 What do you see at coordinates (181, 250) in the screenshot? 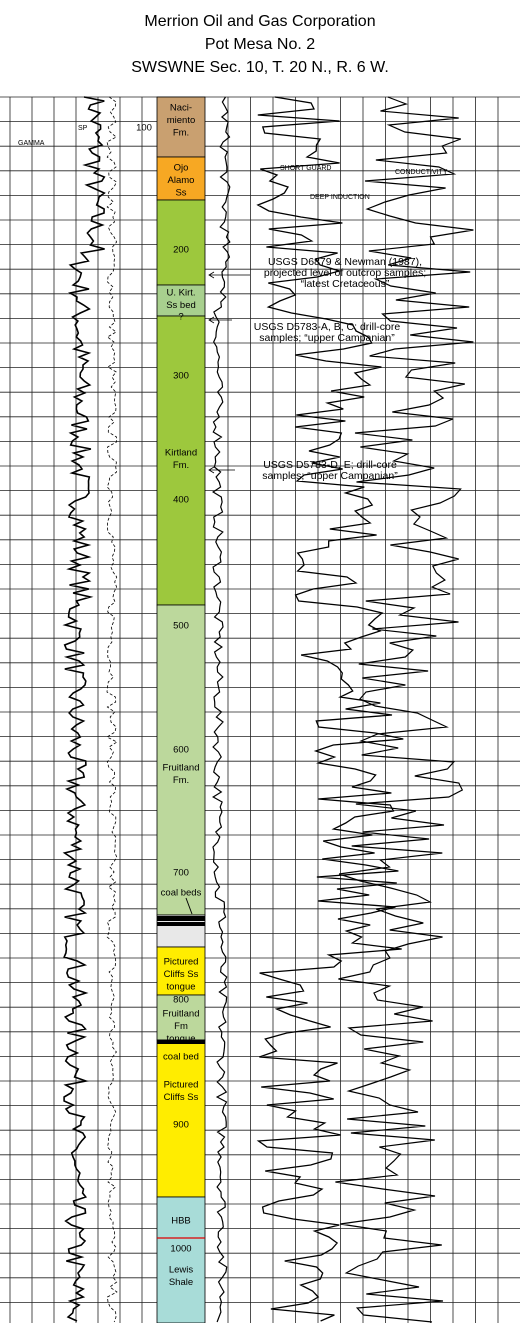
I see `depth-label: 200` at bounding box center [181, 250].